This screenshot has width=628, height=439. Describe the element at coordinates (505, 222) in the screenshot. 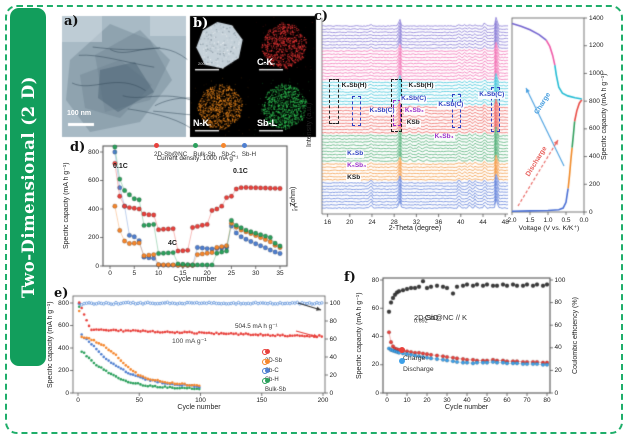

I see `axis-tick: 48` at that location.